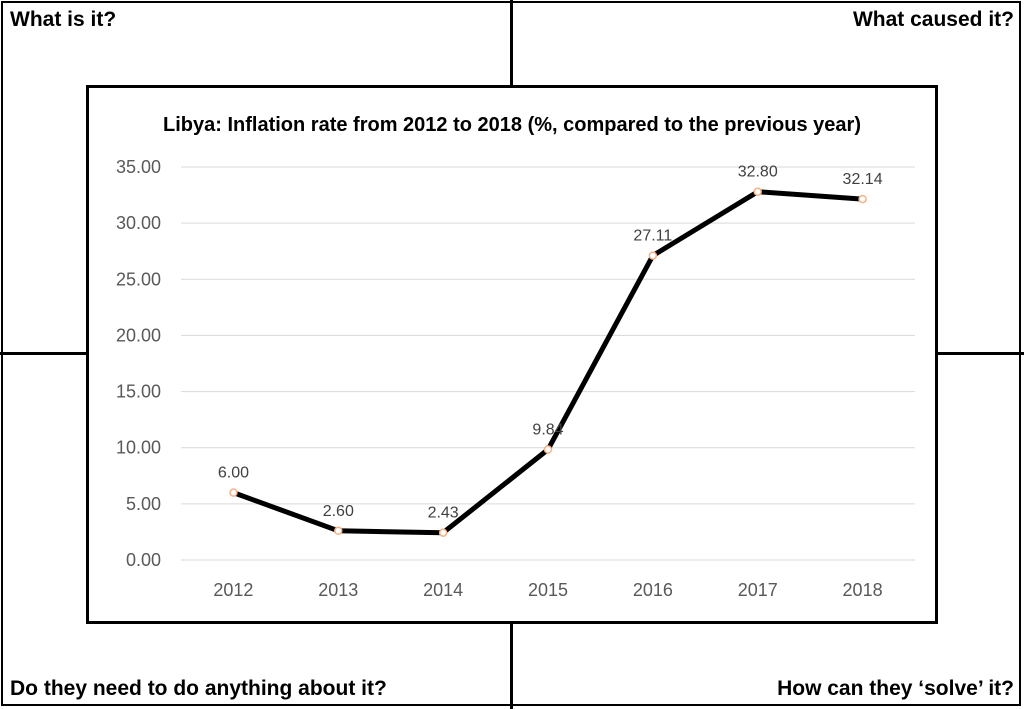  What do you see at coordinates (338, 590) in the screenshot?
I see `x-tick-label: 2013` at bounding box center [338, 590].